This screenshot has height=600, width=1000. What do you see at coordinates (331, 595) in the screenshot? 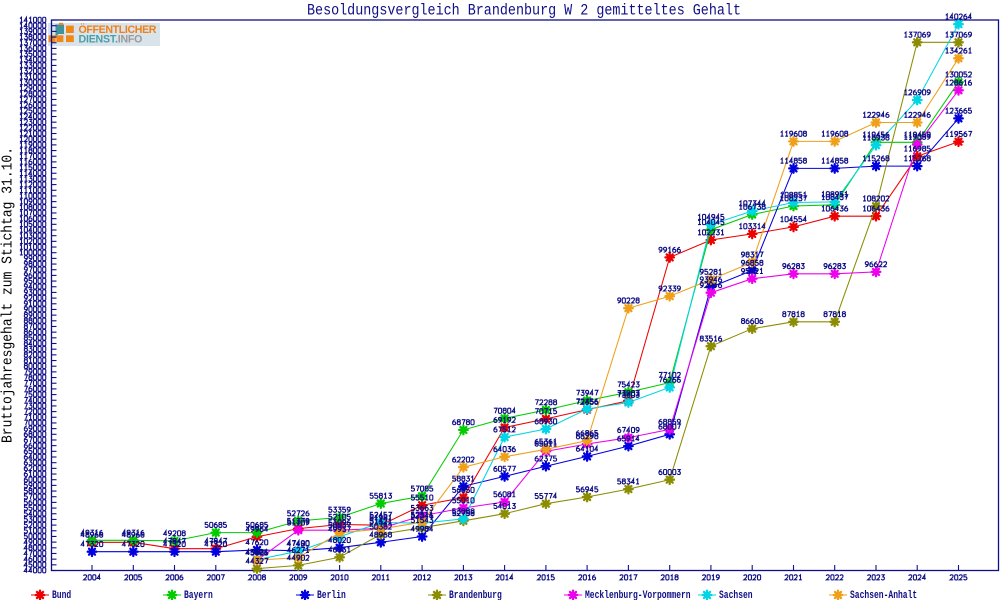
I see `svg-text: Berlin` at bounding box center [331, 595].